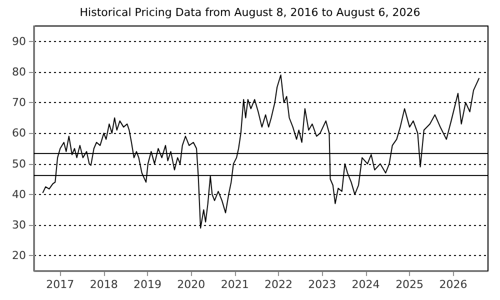  Describe the element at coordinates (410, 284) in the screenshot. I see `x-tick-label: 2025` at that location.